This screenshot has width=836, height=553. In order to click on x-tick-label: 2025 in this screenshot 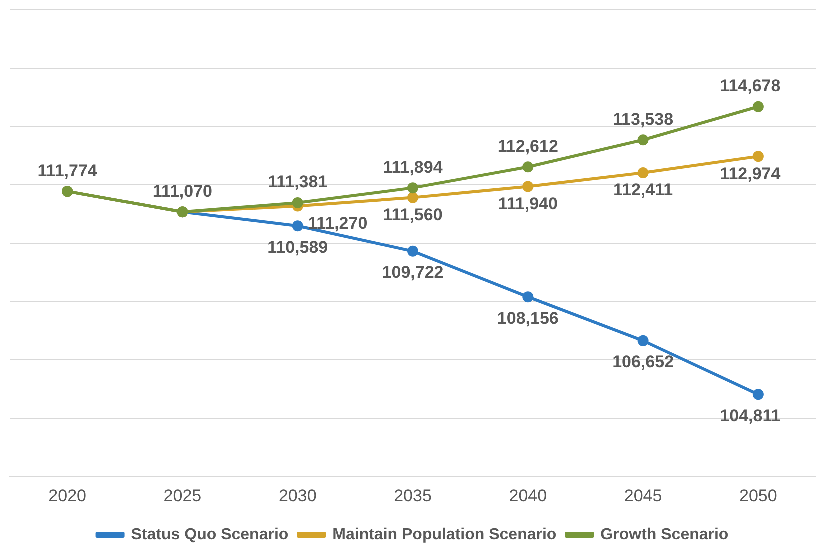, I will do `click(183, 496)`.